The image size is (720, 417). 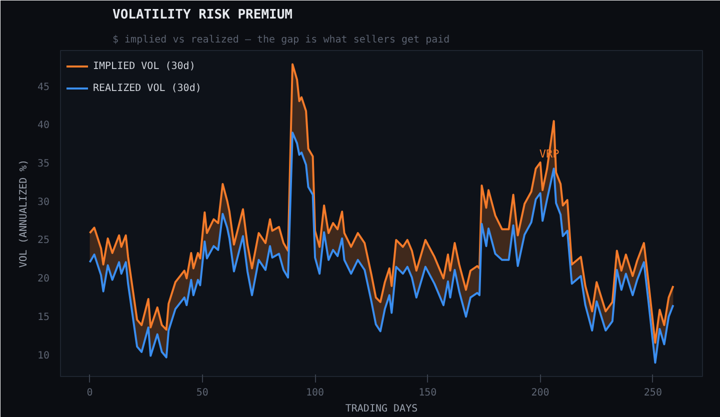 What do you see at coordinates (43, 164) in the screenshot?
I see `y-tick-label: 35` at bounding box center [43, 164].